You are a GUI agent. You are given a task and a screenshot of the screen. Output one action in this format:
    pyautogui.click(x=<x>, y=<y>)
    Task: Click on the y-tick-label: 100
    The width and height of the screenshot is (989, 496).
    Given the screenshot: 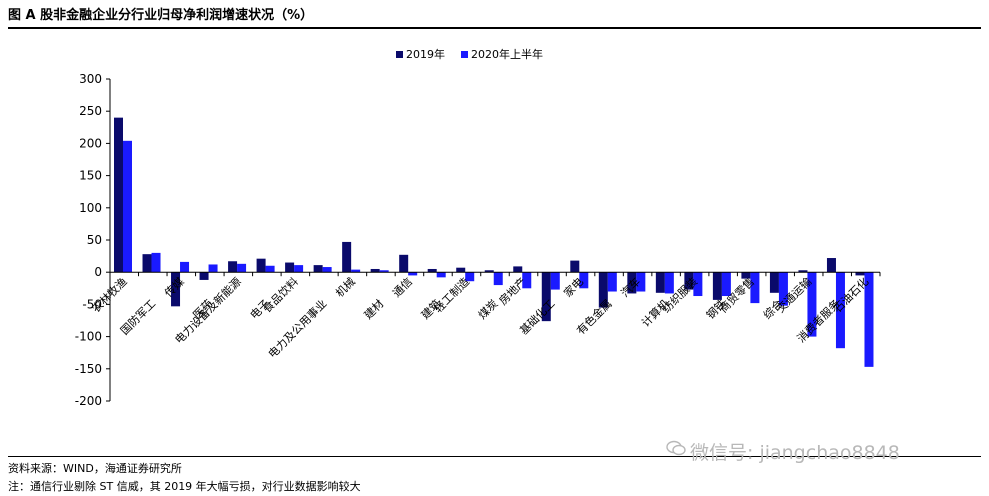 What is the action you would take?
    pyautogui.click(x=90, y=208)
    